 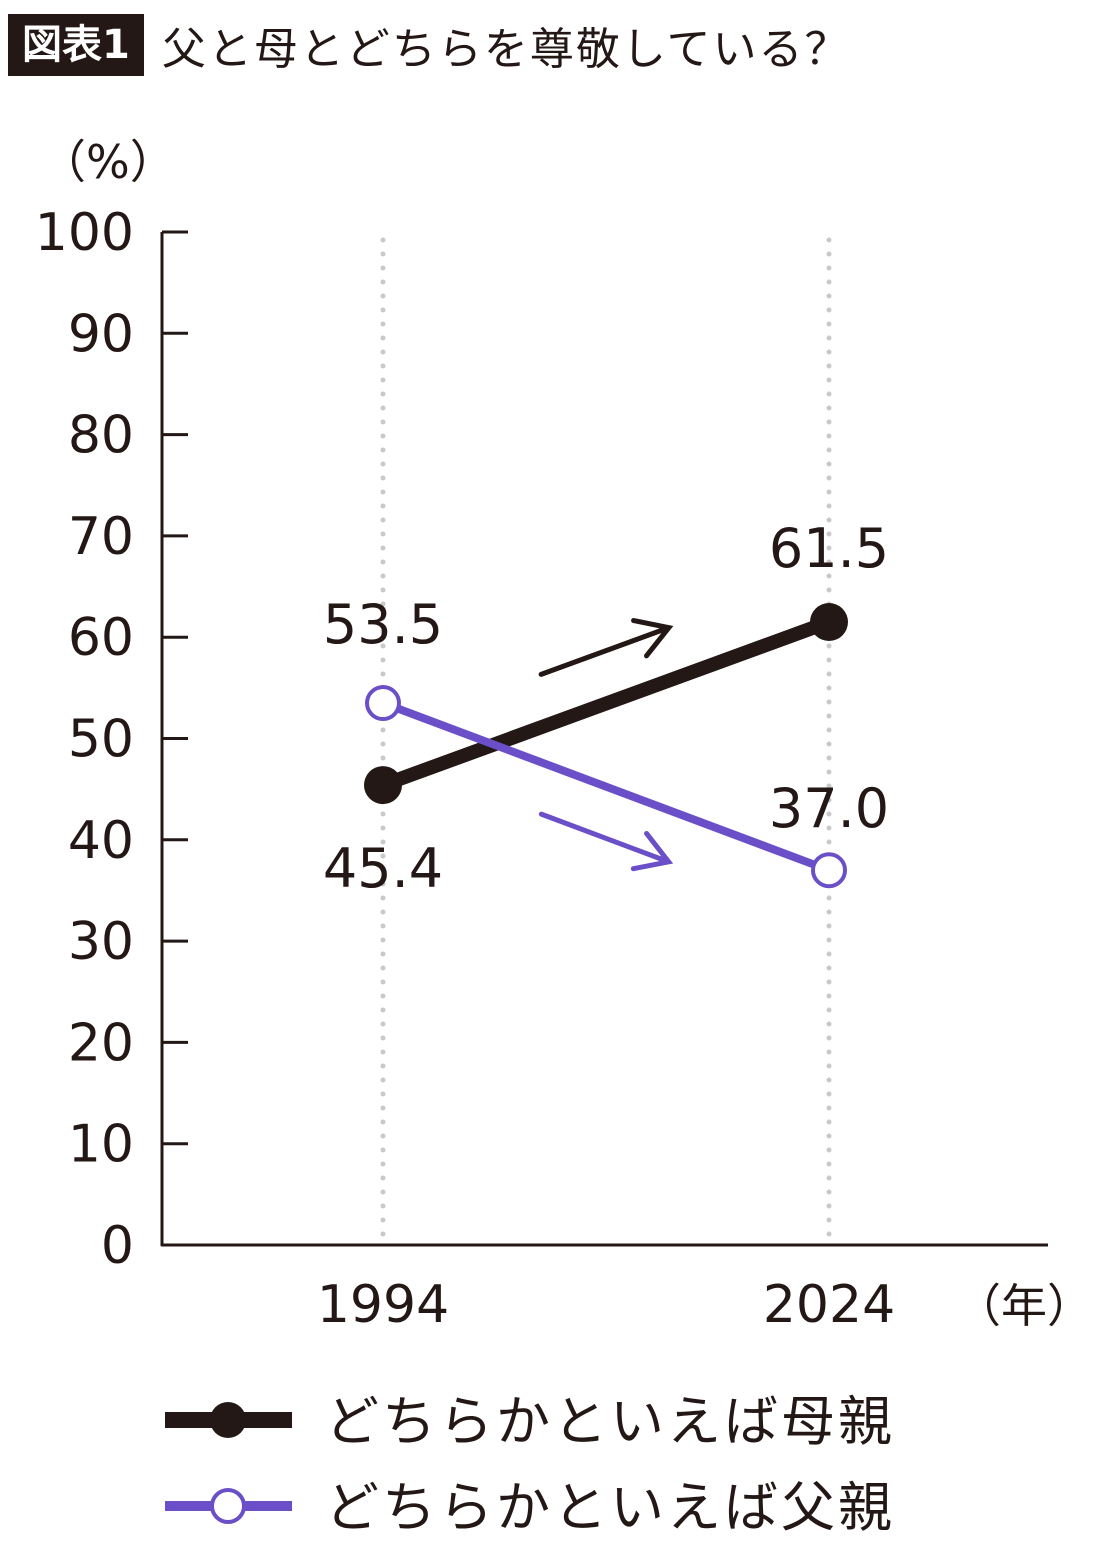 I want to click on x-tick-label-2024: 2024, so click(x=829, y=1305).